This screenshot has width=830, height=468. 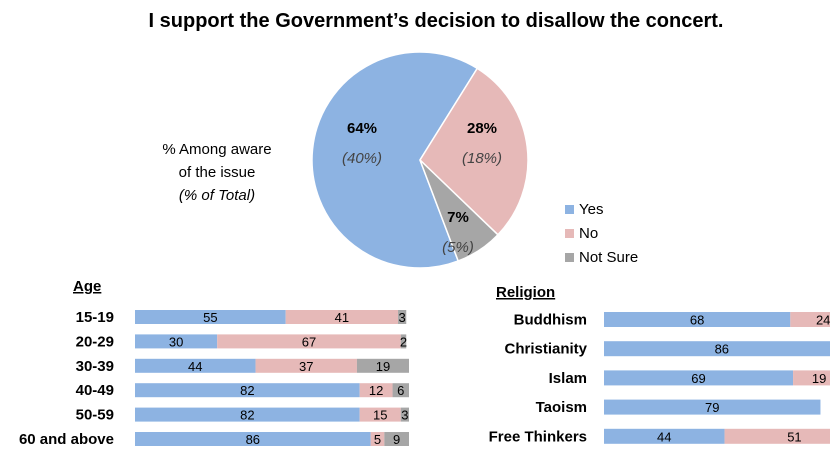 I want to click on pie-note-line-1: % Among aware, so click(x=216, y=149).